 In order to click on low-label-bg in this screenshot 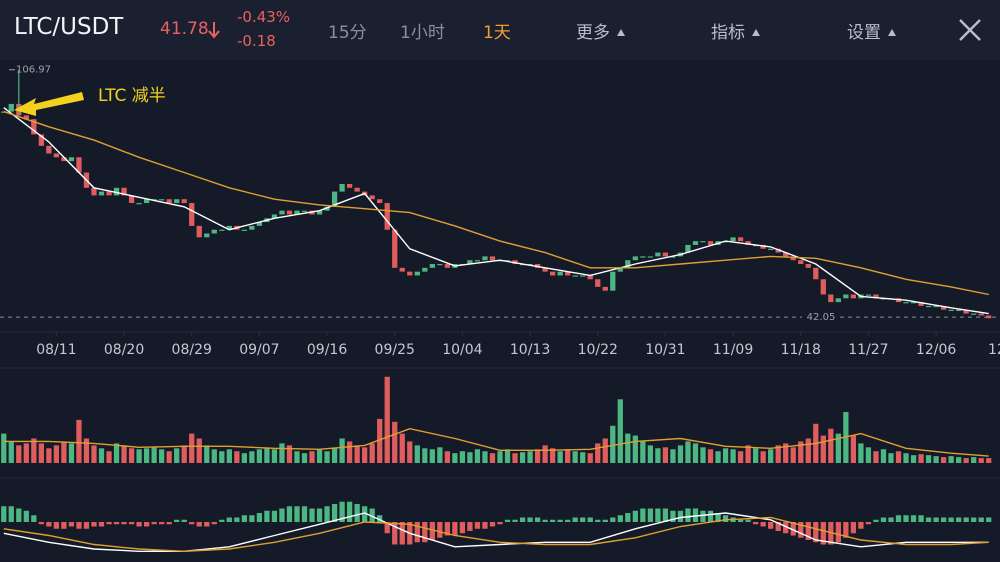, I will do `click(821, 317)`.